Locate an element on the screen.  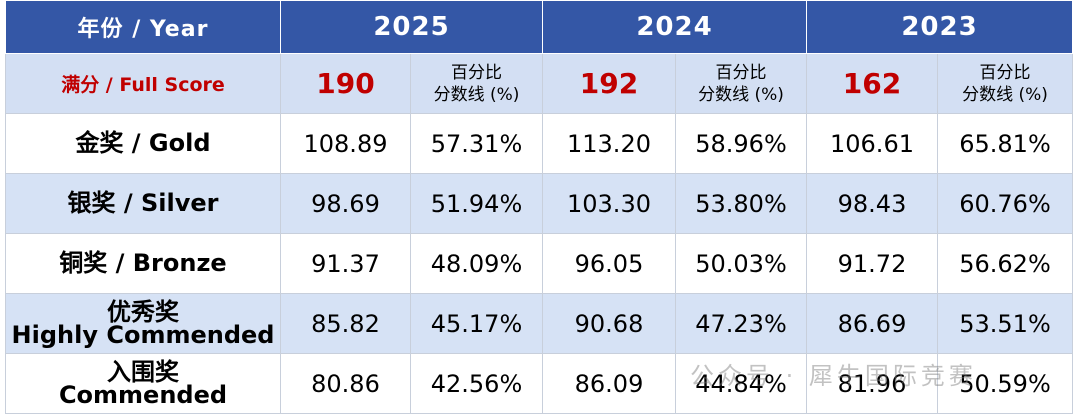
full-score: 192 is located at coordinates (609, 83).